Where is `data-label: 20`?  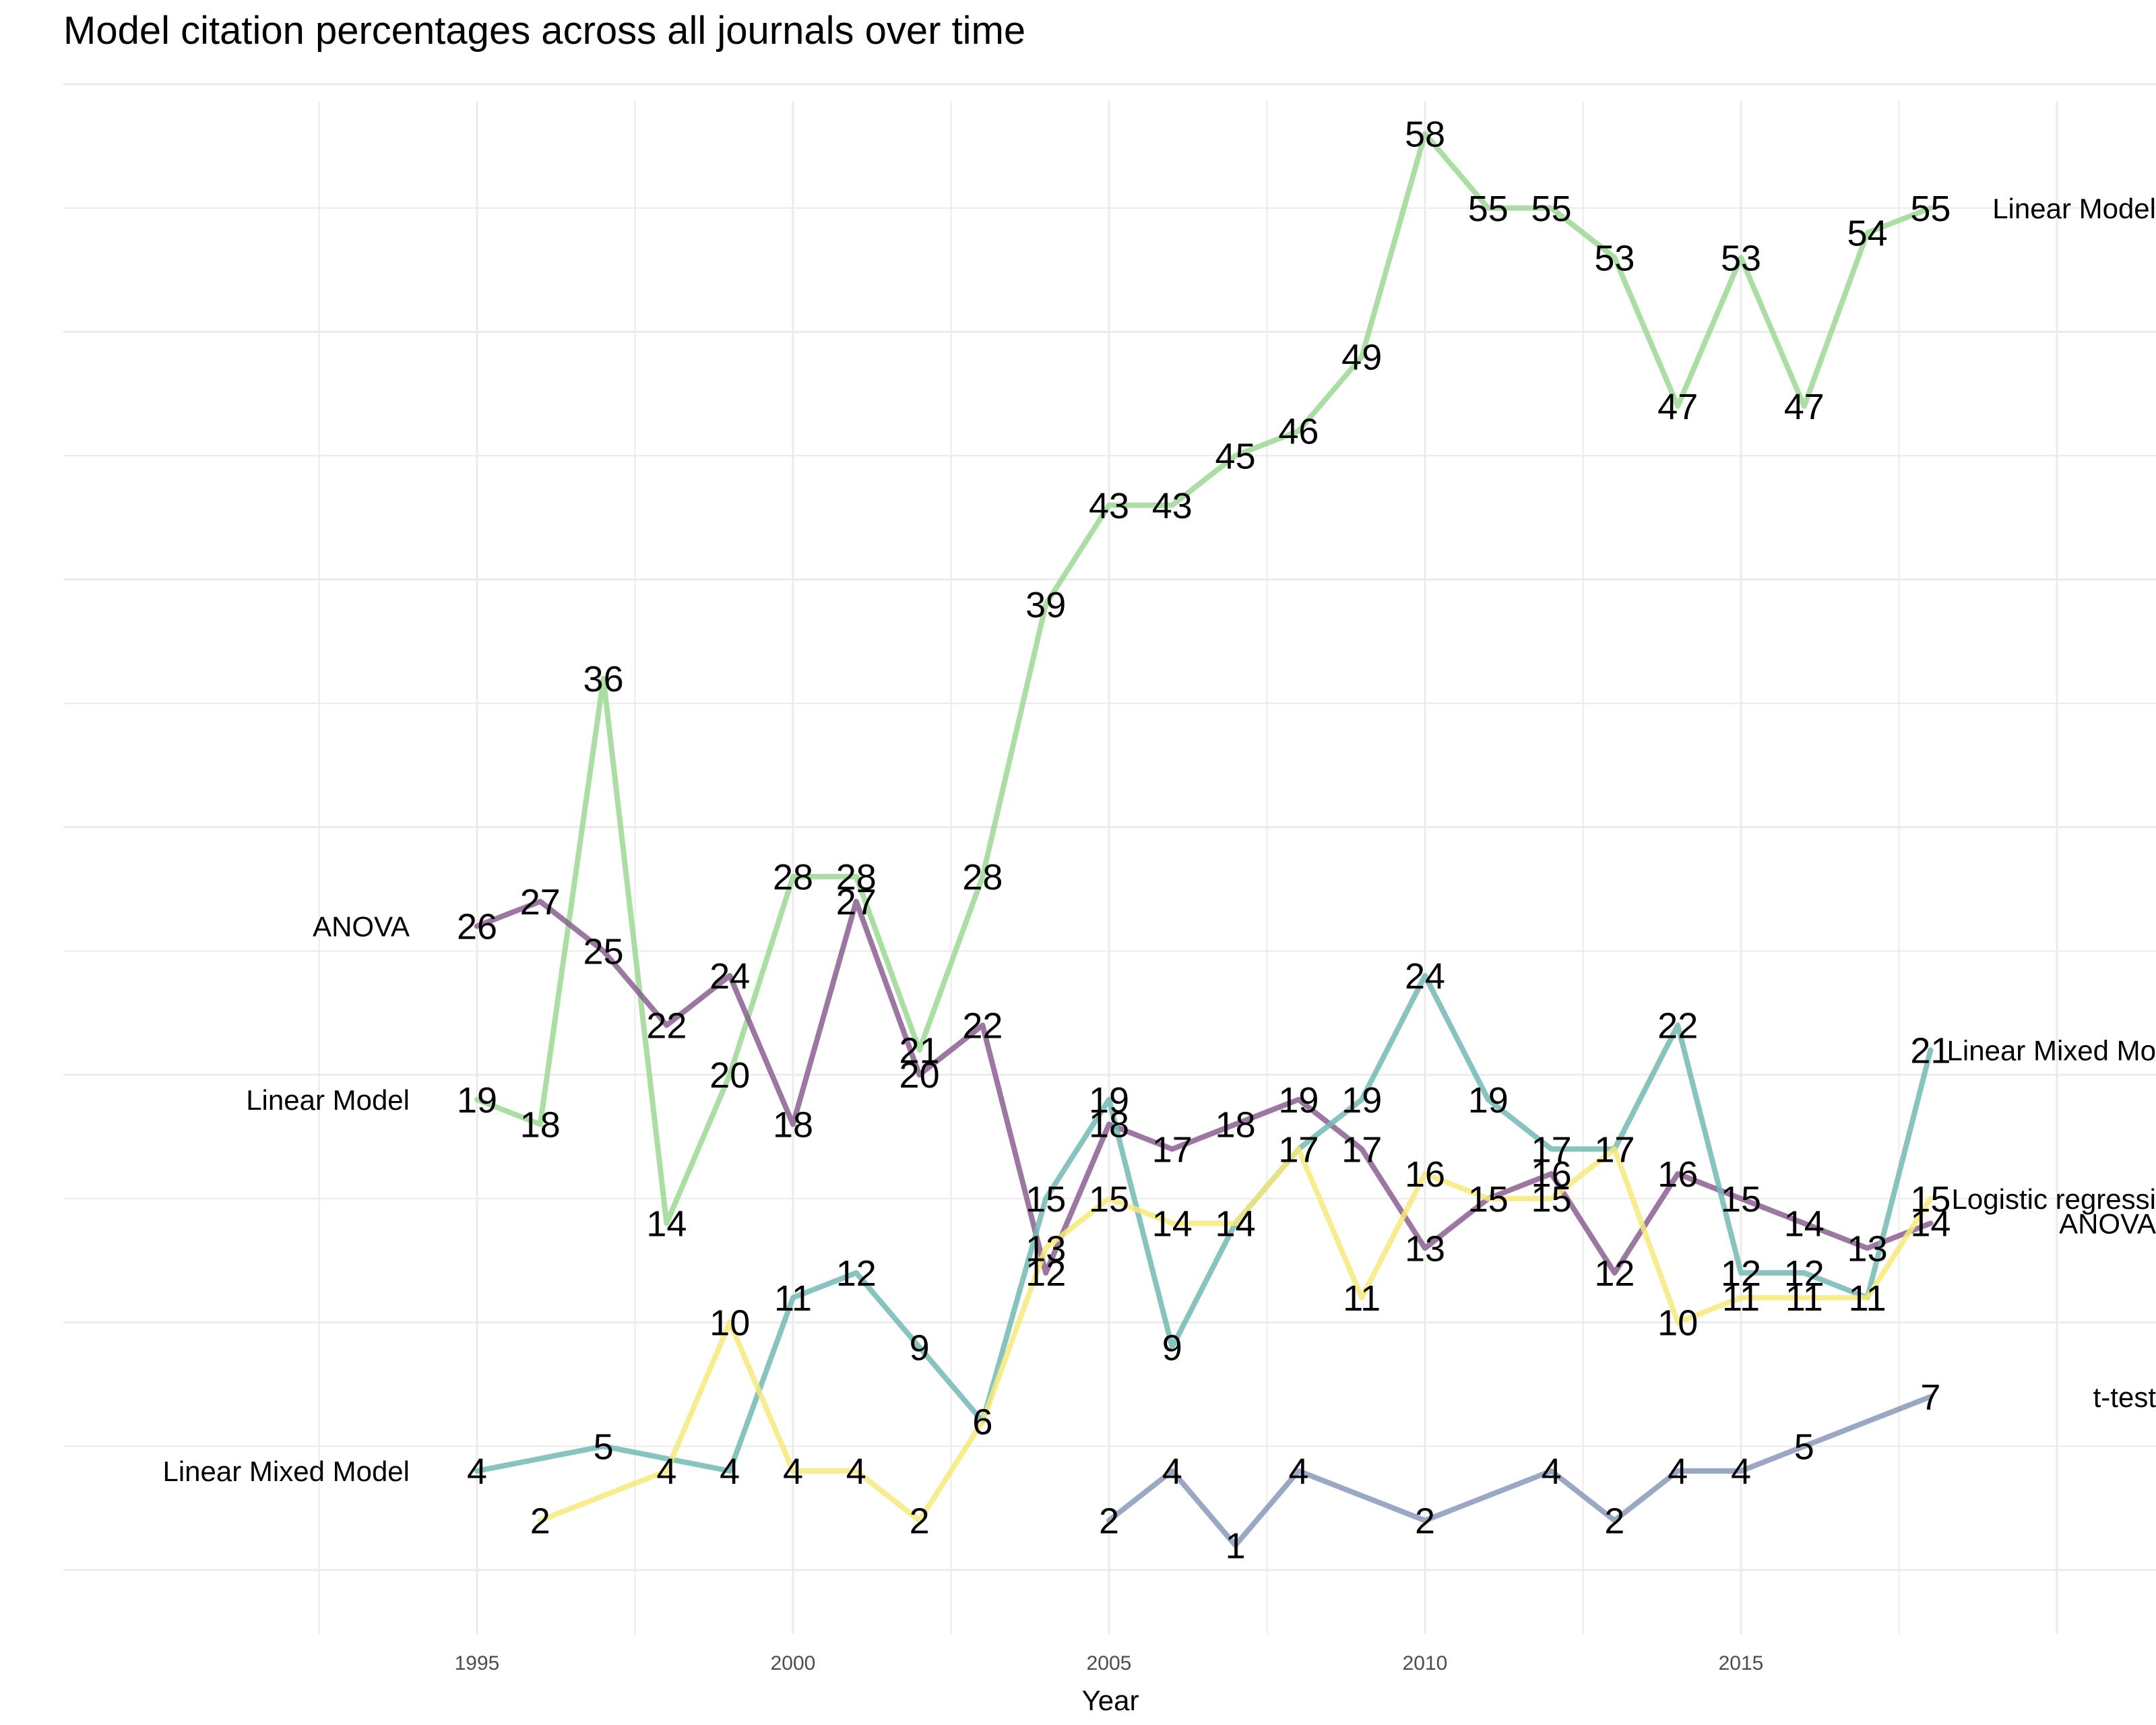
data-label: 20 is located at coordinates (729, 1075).